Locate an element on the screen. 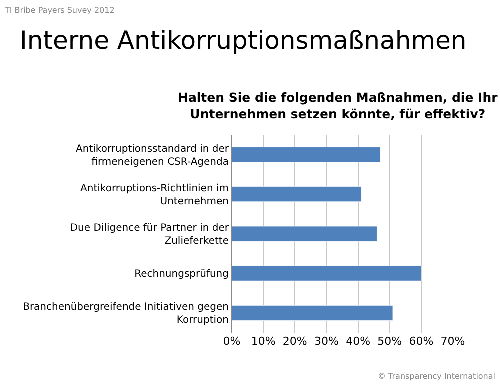 The height and width of the screenshot is (385, 500). text: TI Bribe Payers Suvey 2012 is located at coordinates (59, 10).